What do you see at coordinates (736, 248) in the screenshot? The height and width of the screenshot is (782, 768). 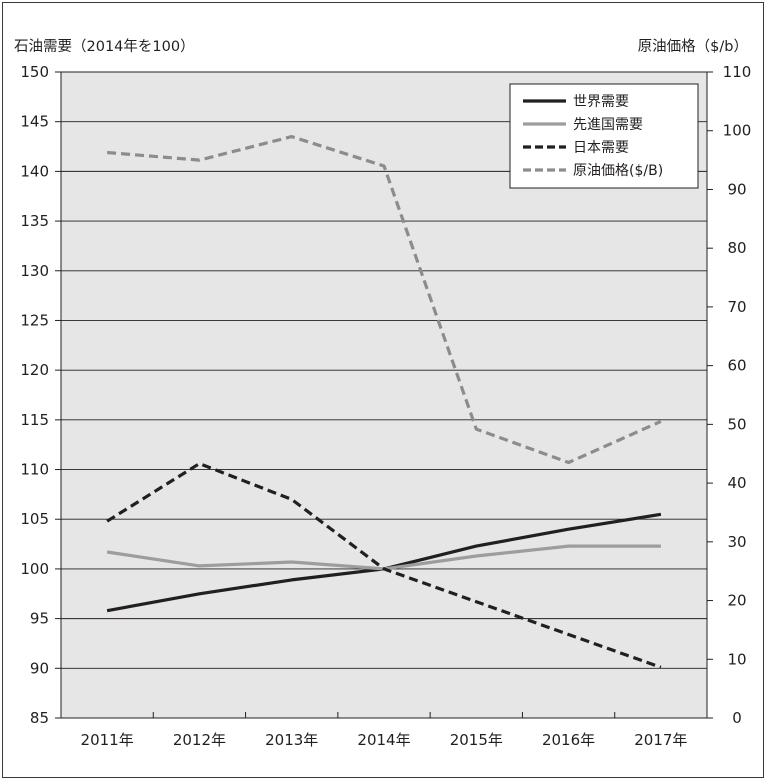 I see `right-tick-label: 80` at bounding box center [736, 248].